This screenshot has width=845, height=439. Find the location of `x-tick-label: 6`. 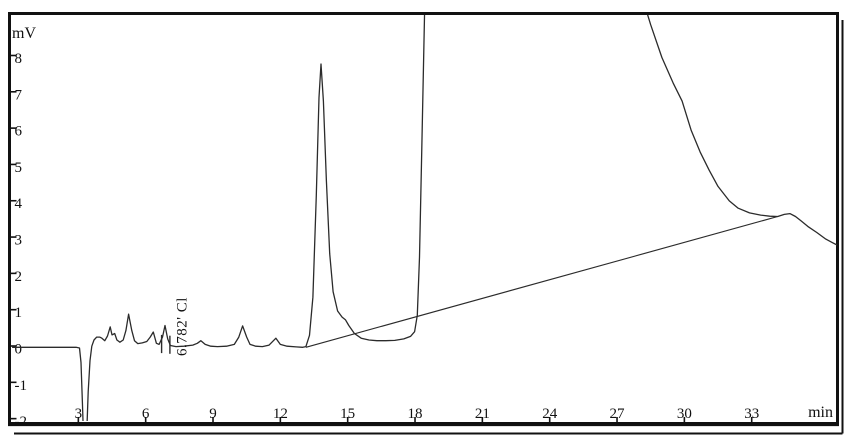

x-tick-label: 6 is located at coordinates (146, 414).